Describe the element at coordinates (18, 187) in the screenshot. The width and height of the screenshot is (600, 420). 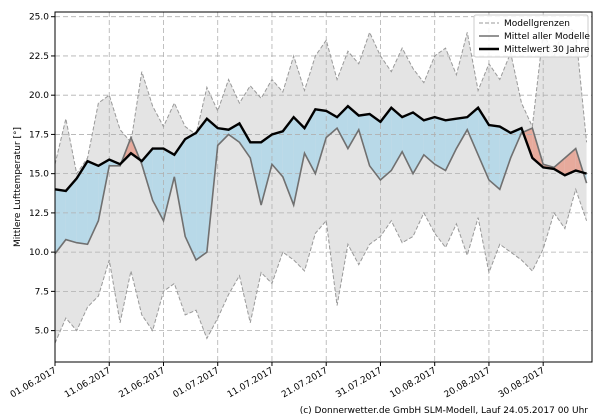
I see `y-axis-label: Mittlere Lufttemperatur [°]` at that location.